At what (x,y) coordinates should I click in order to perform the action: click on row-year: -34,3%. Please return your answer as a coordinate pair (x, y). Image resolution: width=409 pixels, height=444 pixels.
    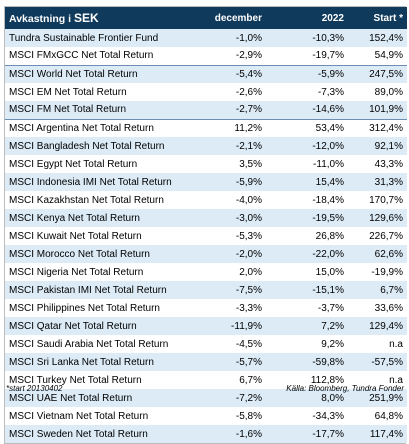
    Looking at the image, I should click on (328, 416).